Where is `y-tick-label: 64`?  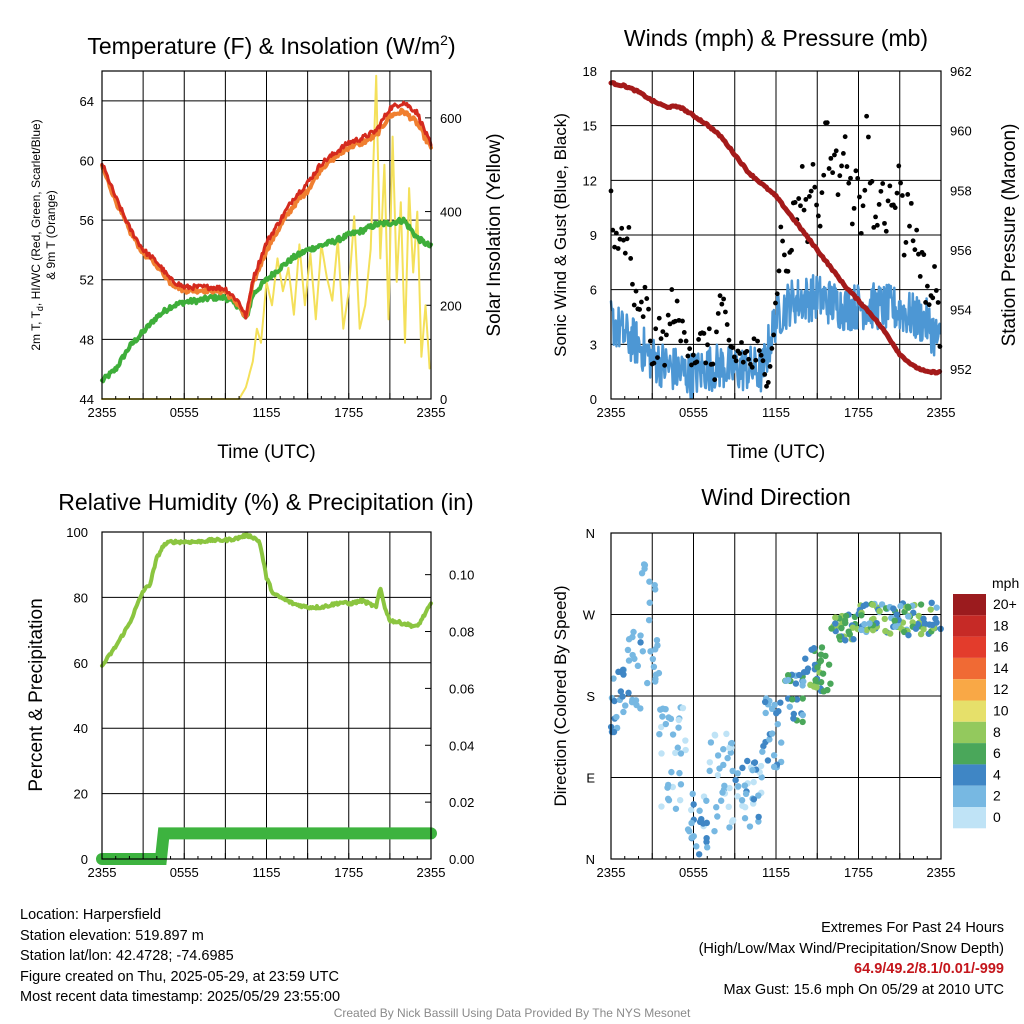
y-tick-label: 64 is located at coordinates (87, 101).